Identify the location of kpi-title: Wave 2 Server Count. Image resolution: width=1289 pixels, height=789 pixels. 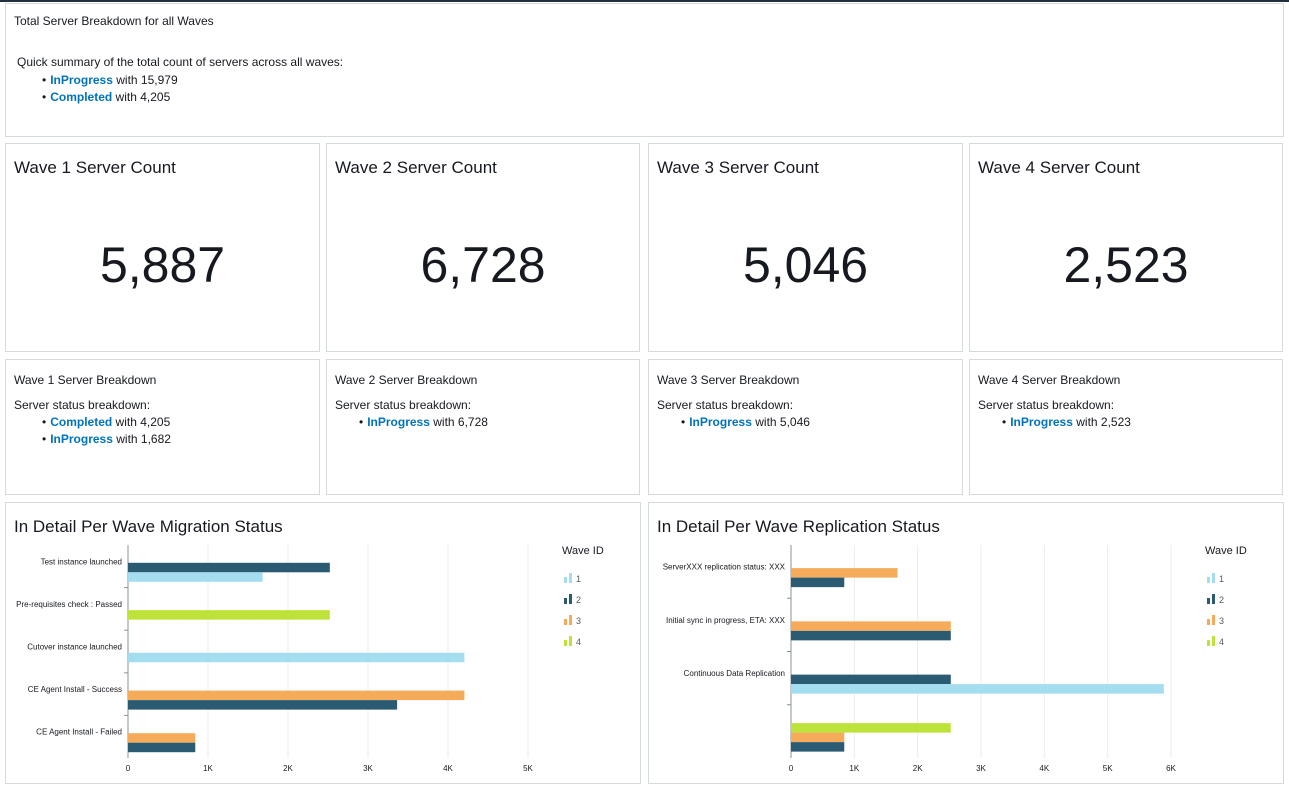
(416, 167).